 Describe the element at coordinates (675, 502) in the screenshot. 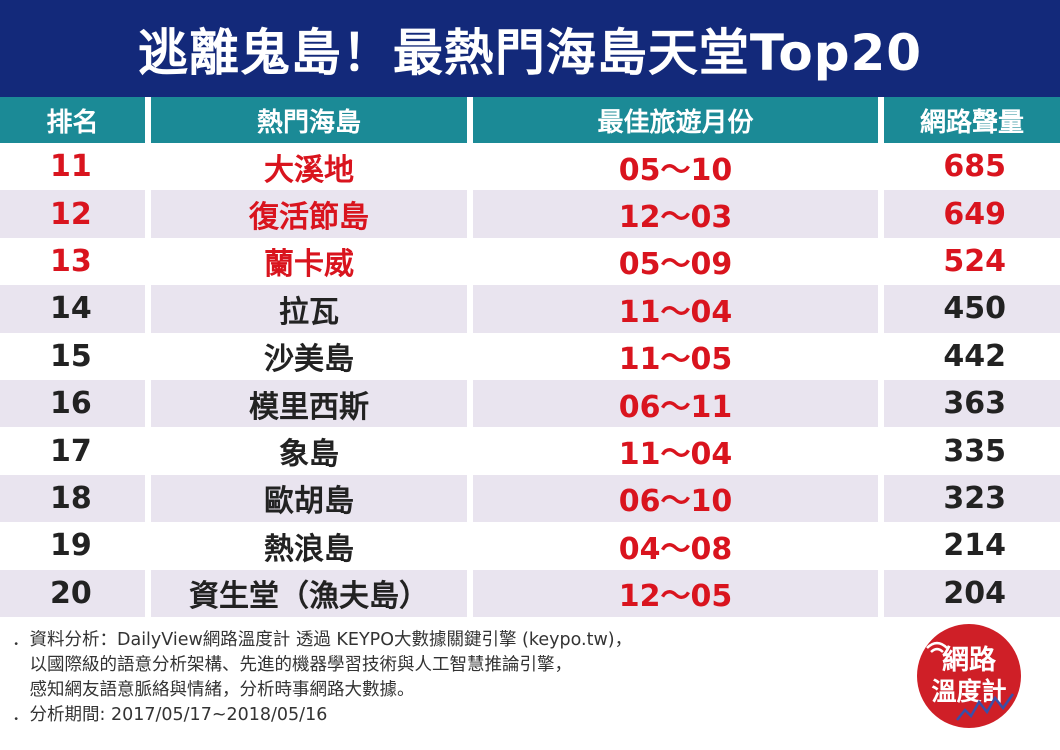

I see `months-cell: 06～10` at that location.